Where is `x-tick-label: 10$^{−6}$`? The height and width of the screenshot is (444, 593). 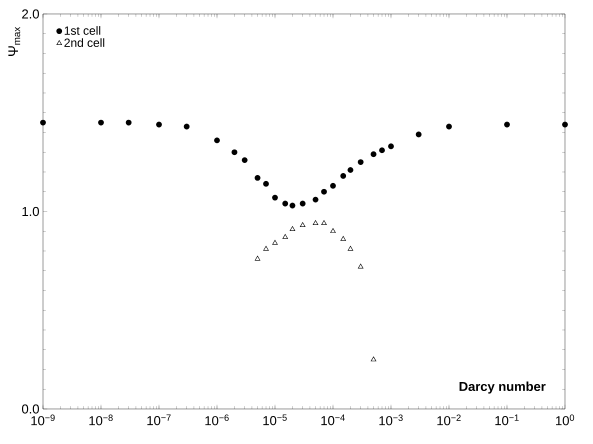 x-tick-label: 10$^{−6}$ is located at coordinates (217, 420).